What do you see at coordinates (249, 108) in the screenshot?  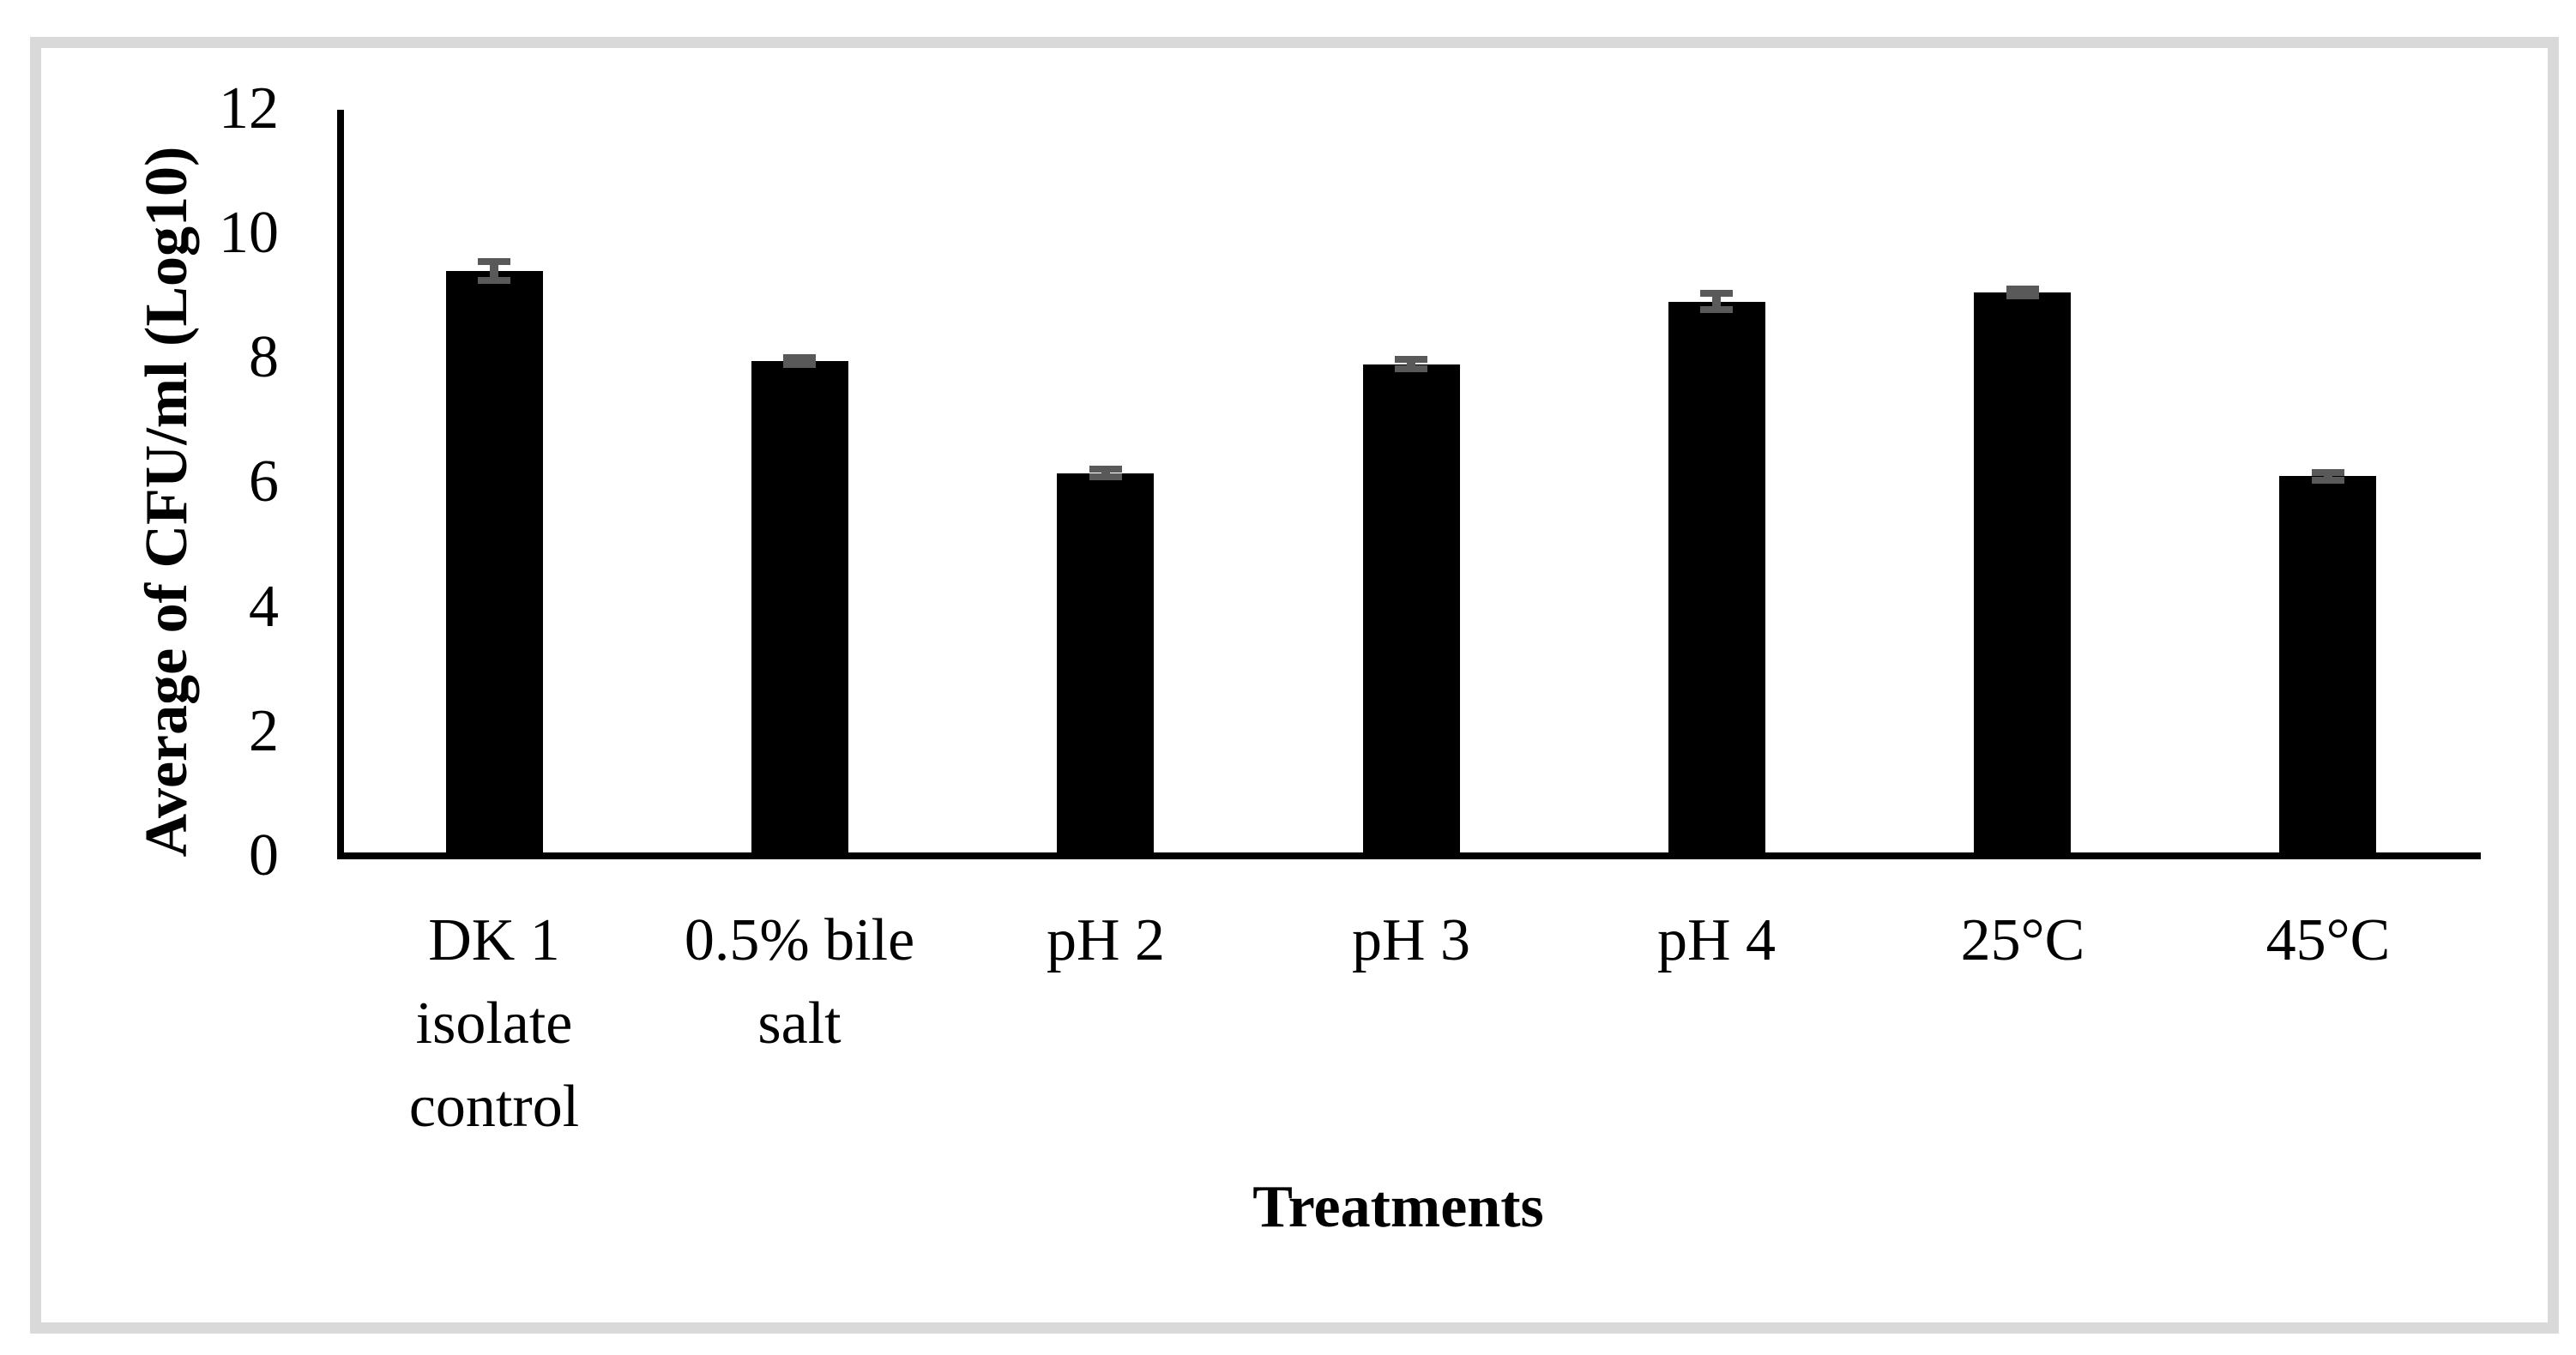 I see `y-tick-label: 12` at bounding box center [249, 108].